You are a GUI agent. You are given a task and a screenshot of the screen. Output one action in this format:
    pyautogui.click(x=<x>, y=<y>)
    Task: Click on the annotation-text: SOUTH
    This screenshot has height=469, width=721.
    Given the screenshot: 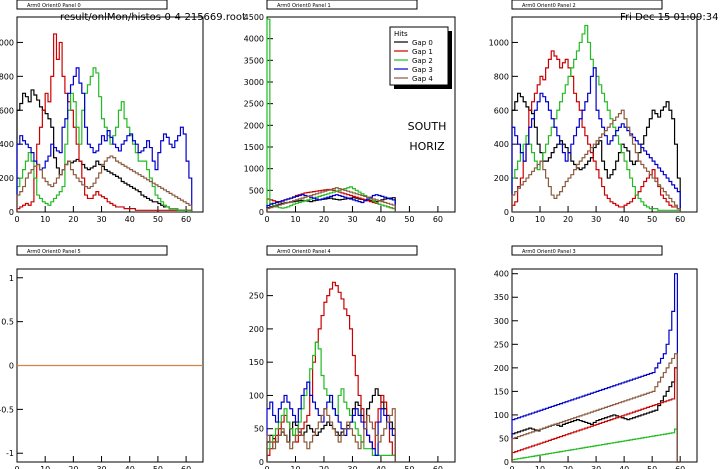 What is the action you would take?
    pyautogui.click(x=427, y=126)
    